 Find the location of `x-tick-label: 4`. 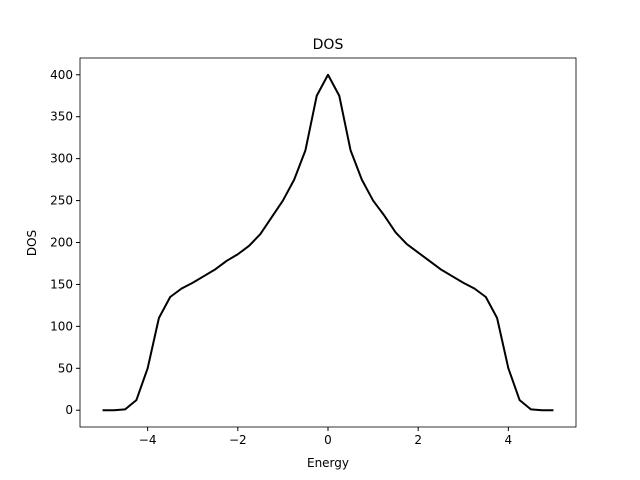

x-tick-label: 4 is located at coordinates (509, 440).